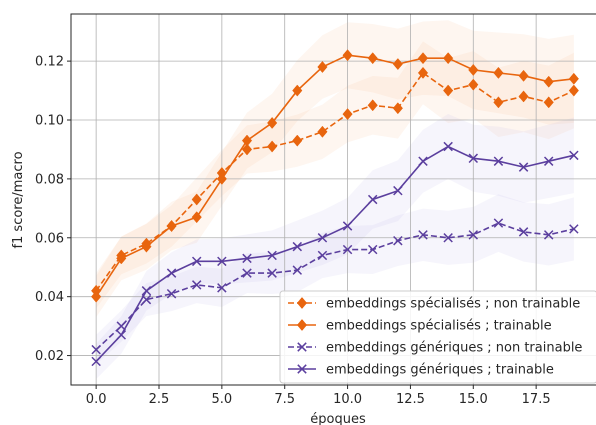 Image resolution: width=596 pixels, height=425 pixels. Describe the element at coordinates (318, 396) in the screenshot. I see `x-axis: 0.0 2.5 5.0 7.5 10.0 12.5 15.0 17.5` at that location.